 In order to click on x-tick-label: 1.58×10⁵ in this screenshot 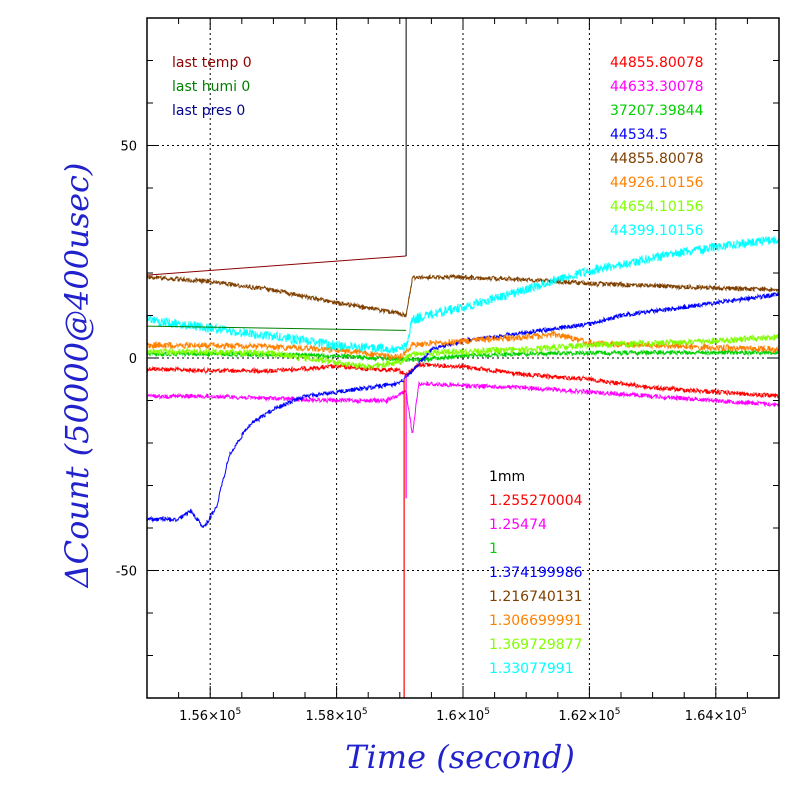, I will do `click(337, 715)`.